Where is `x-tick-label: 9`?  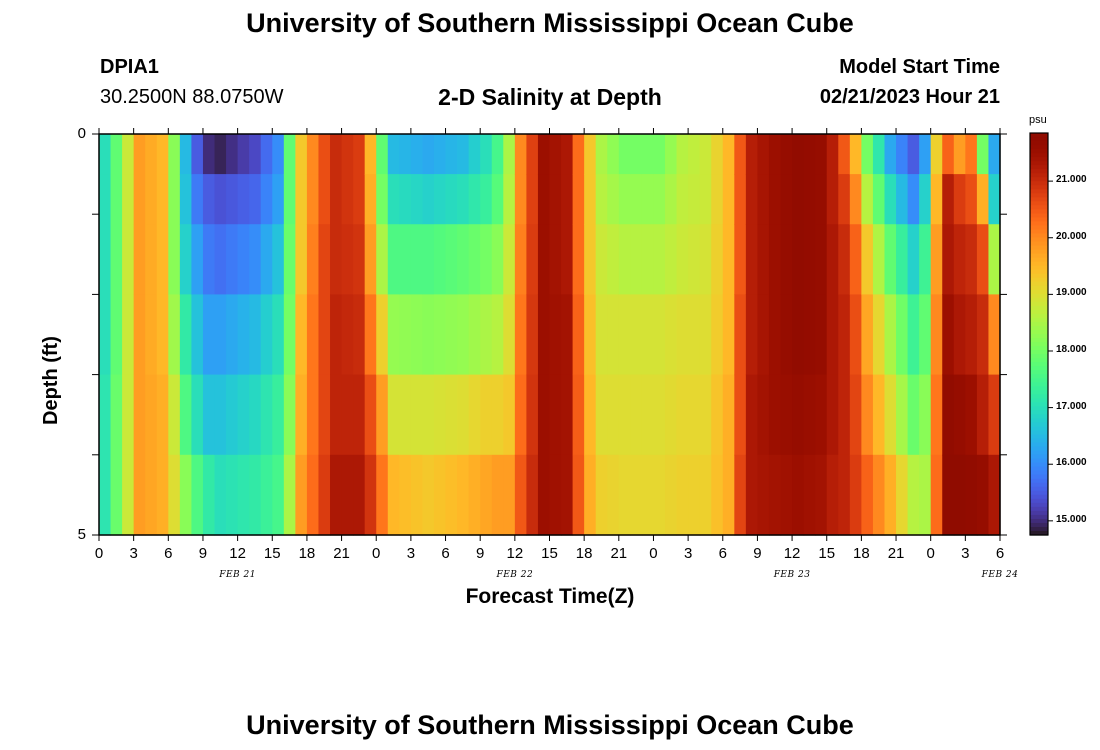 x-tick-label: 9 is located at coordinates (480, 553).